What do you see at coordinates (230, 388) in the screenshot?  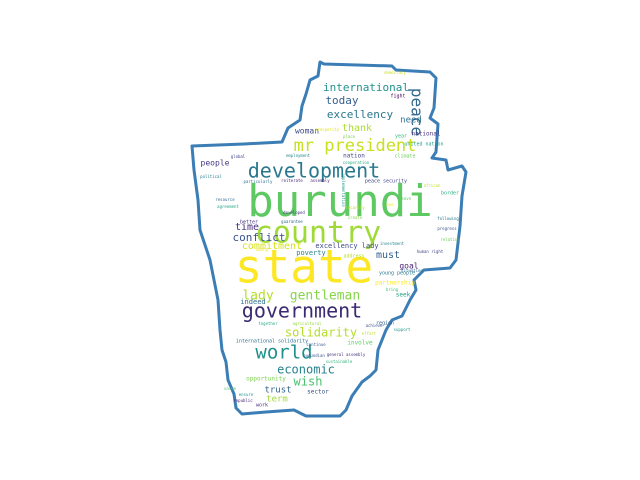 I see `cloud-word: value` at bounding box center [230, 388].